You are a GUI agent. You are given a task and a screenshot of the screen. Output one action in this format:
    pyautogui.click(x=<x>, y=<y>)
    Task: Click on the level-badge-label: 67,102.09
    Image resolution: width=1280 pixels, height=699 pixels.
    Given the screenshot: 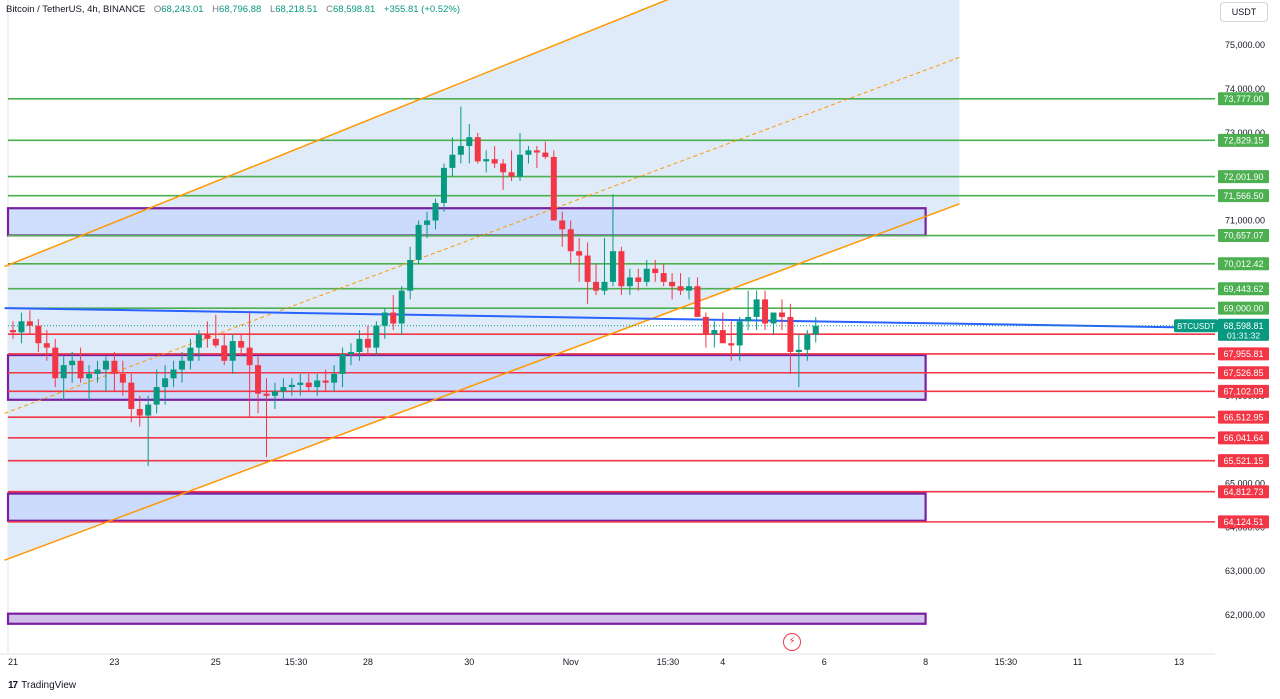 What is the action you would take?
    pyautogui.click(x=1243, y=392)
    